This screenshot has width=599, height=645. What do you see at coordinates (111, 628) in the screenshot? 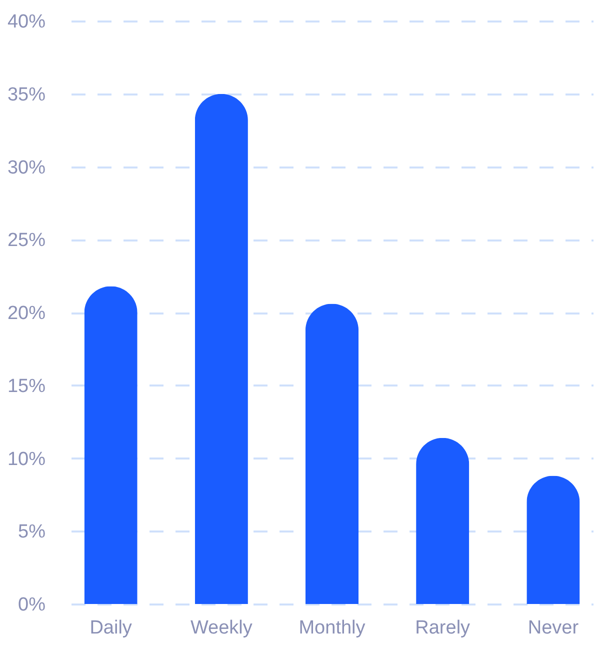
I see `x-tick-label: Daily` at bounding box center [111, 628].